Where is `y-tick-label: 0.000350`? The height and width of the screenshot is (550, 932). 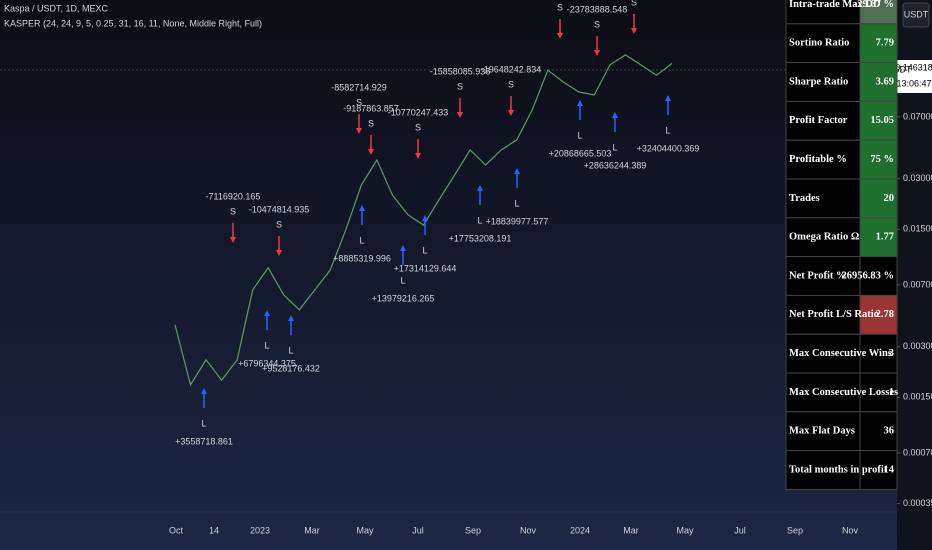 y-tick-label: 0.000350 is located at coordinates (917, 503).